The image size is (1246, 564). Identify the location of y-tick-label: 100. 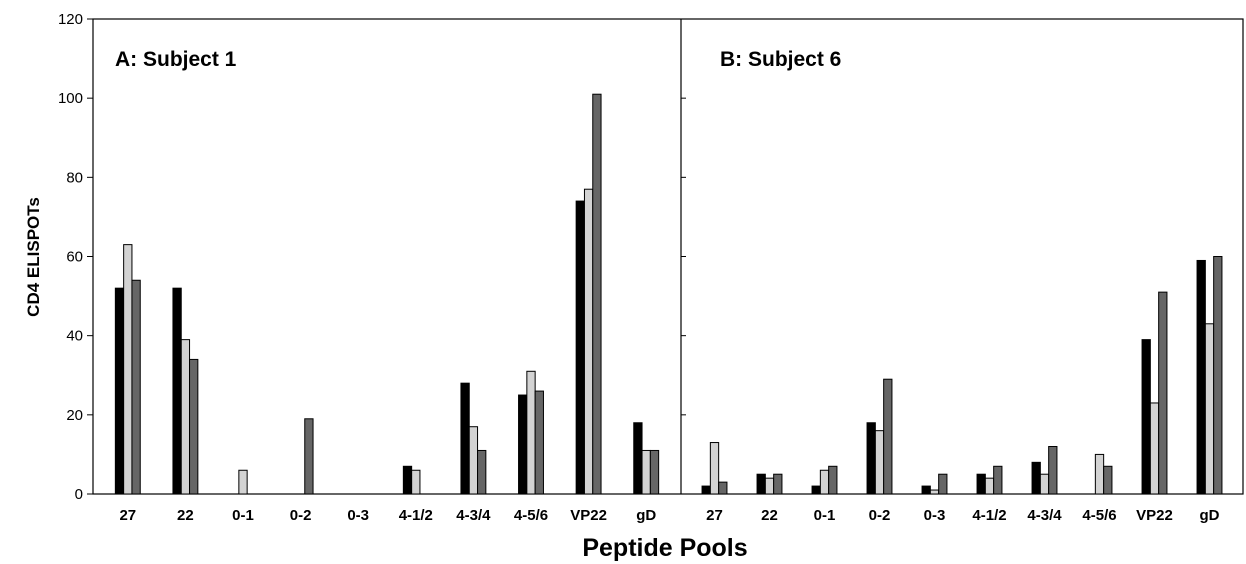
(70, 98).